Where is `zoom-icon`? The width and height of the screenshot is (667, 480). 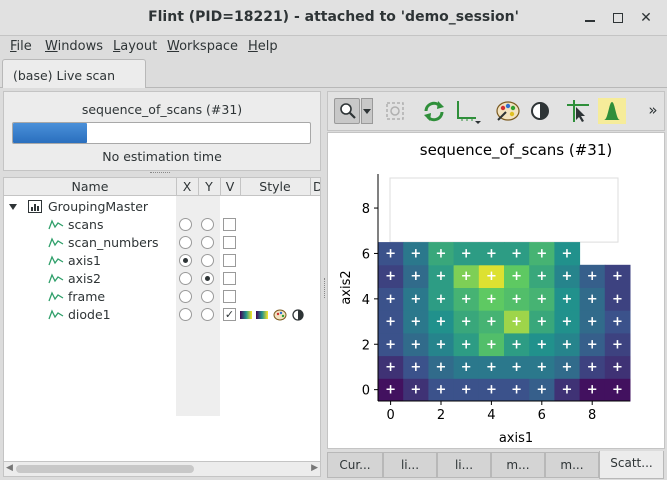 zoom-icon is located at coordinates (348, 111).